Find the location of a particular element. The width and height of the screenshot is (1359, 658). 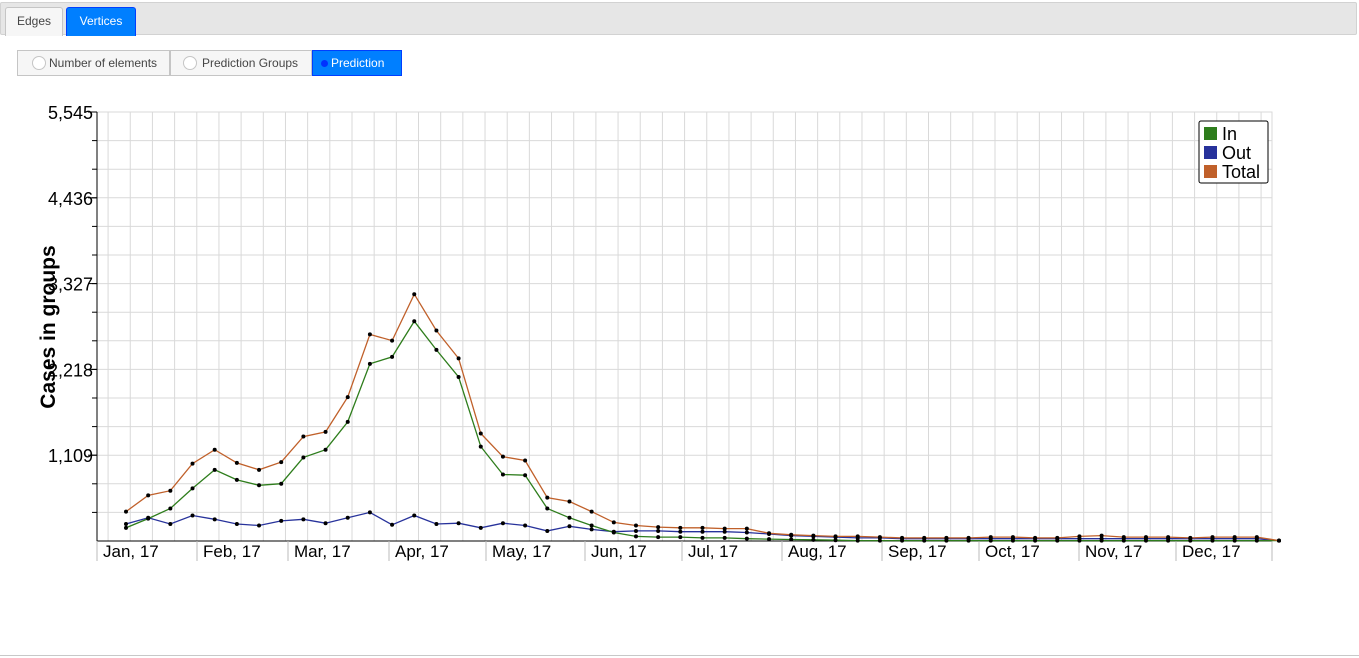

x-tick-label: Jul, 17 is located at coordinates (713, 551).